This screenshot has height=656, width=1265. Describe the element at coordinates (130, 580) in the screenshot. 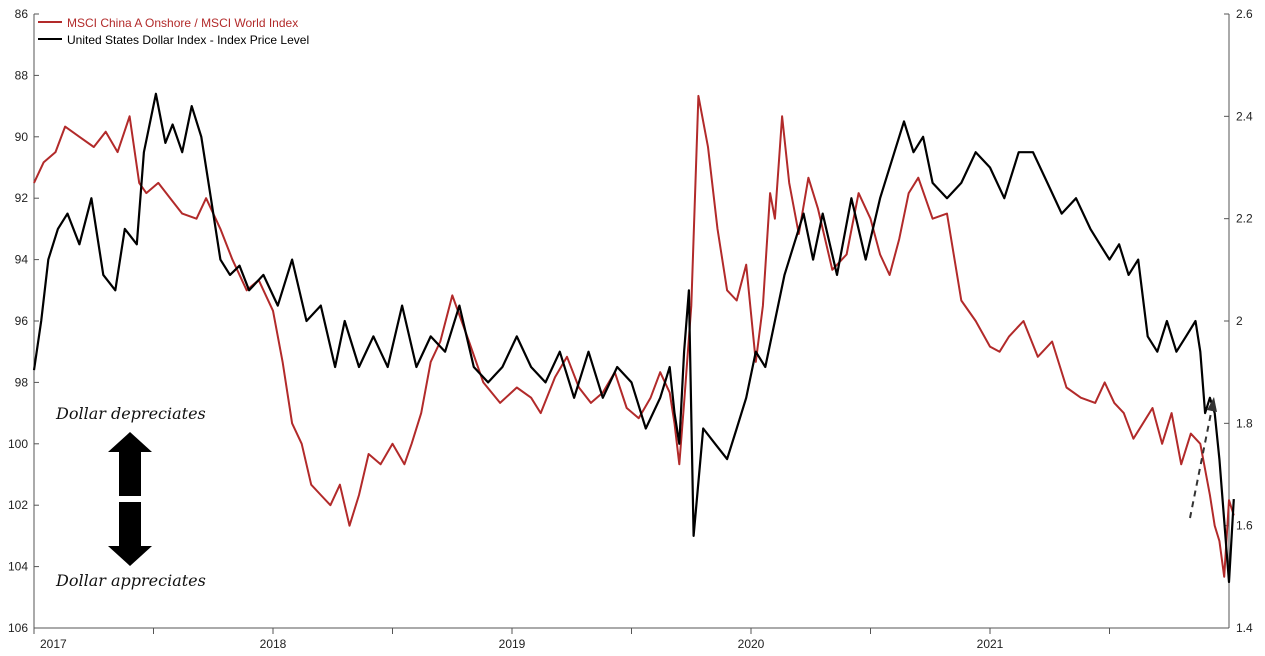

I see `annotation-dollar-appreciates: Dollar appreciates` at that location.